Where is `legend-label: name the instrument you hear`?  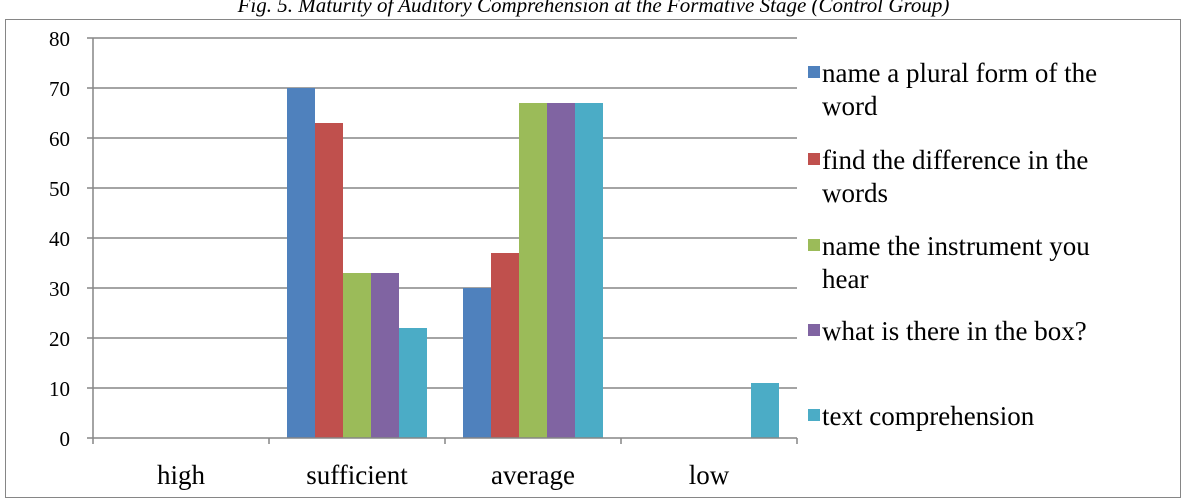 legend-label: name the instrument you hear is located at coordinates (956, 262).